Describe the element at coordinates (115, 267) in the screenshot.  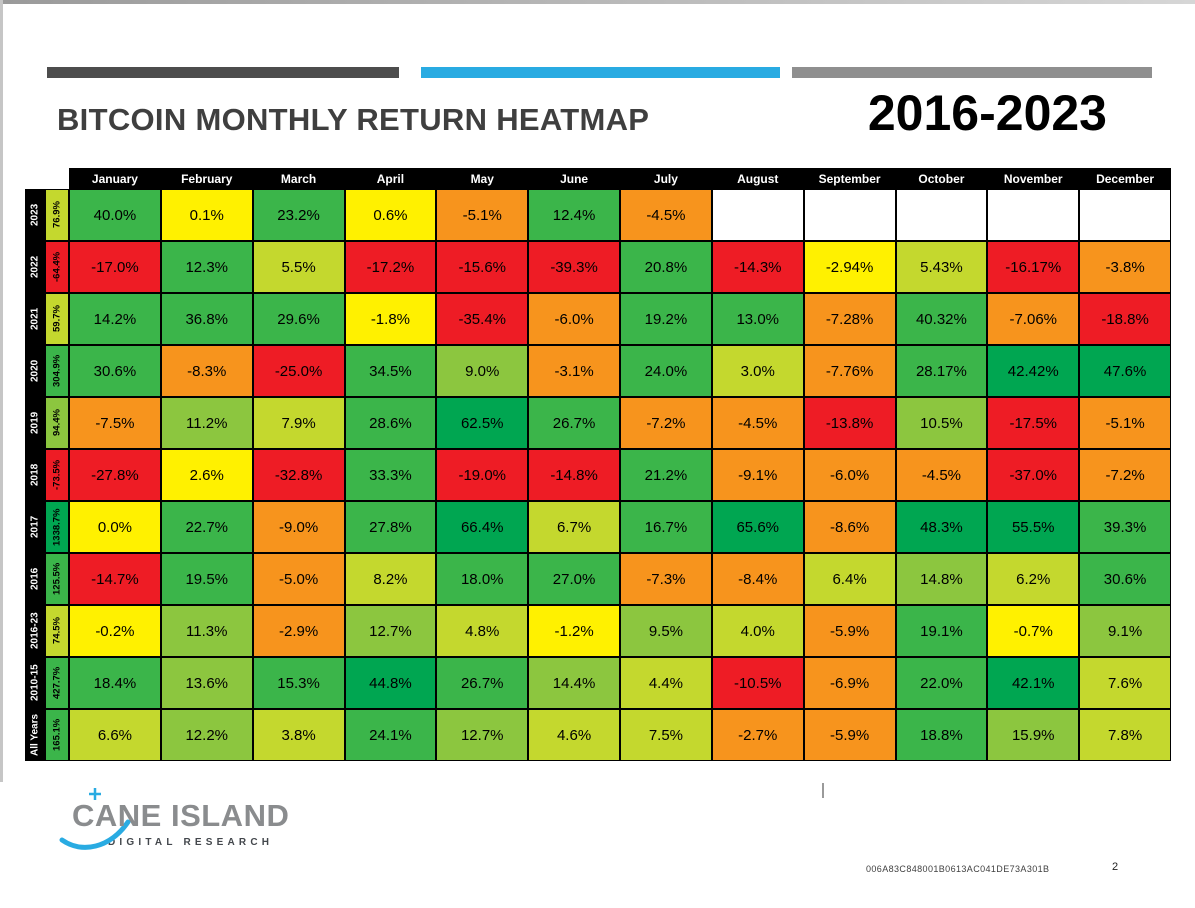
I see `heatmap-cell: -17.0%` at that location.